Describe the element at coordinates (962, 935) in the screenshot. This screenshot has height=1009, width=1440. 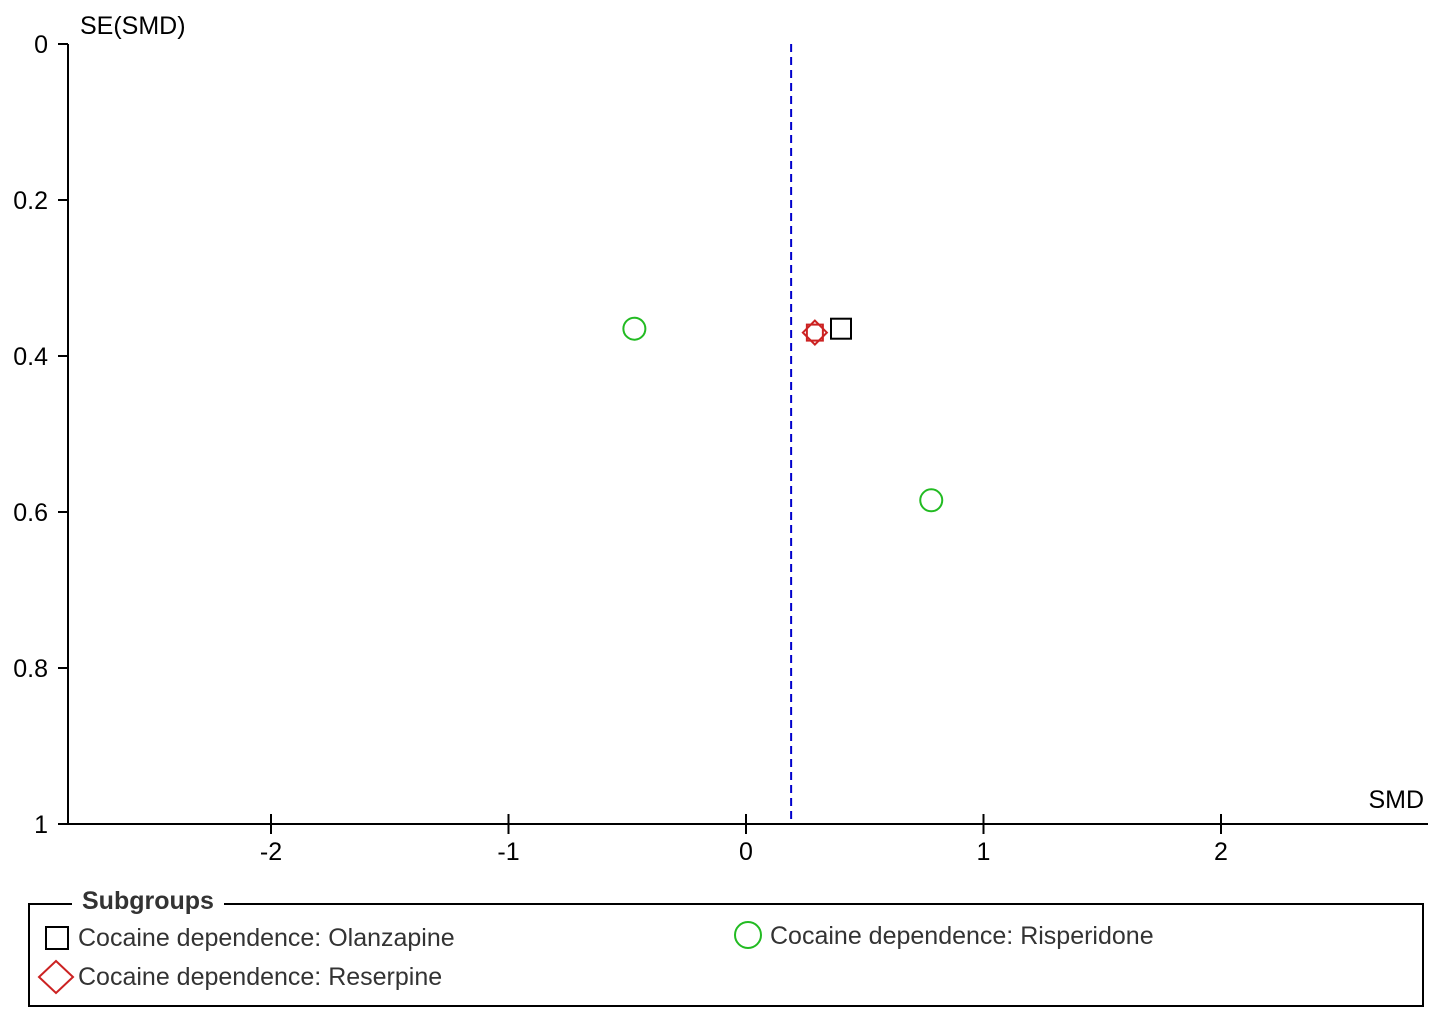
I see `legend-label: Cocaine dependence: Risperidone` at that location.